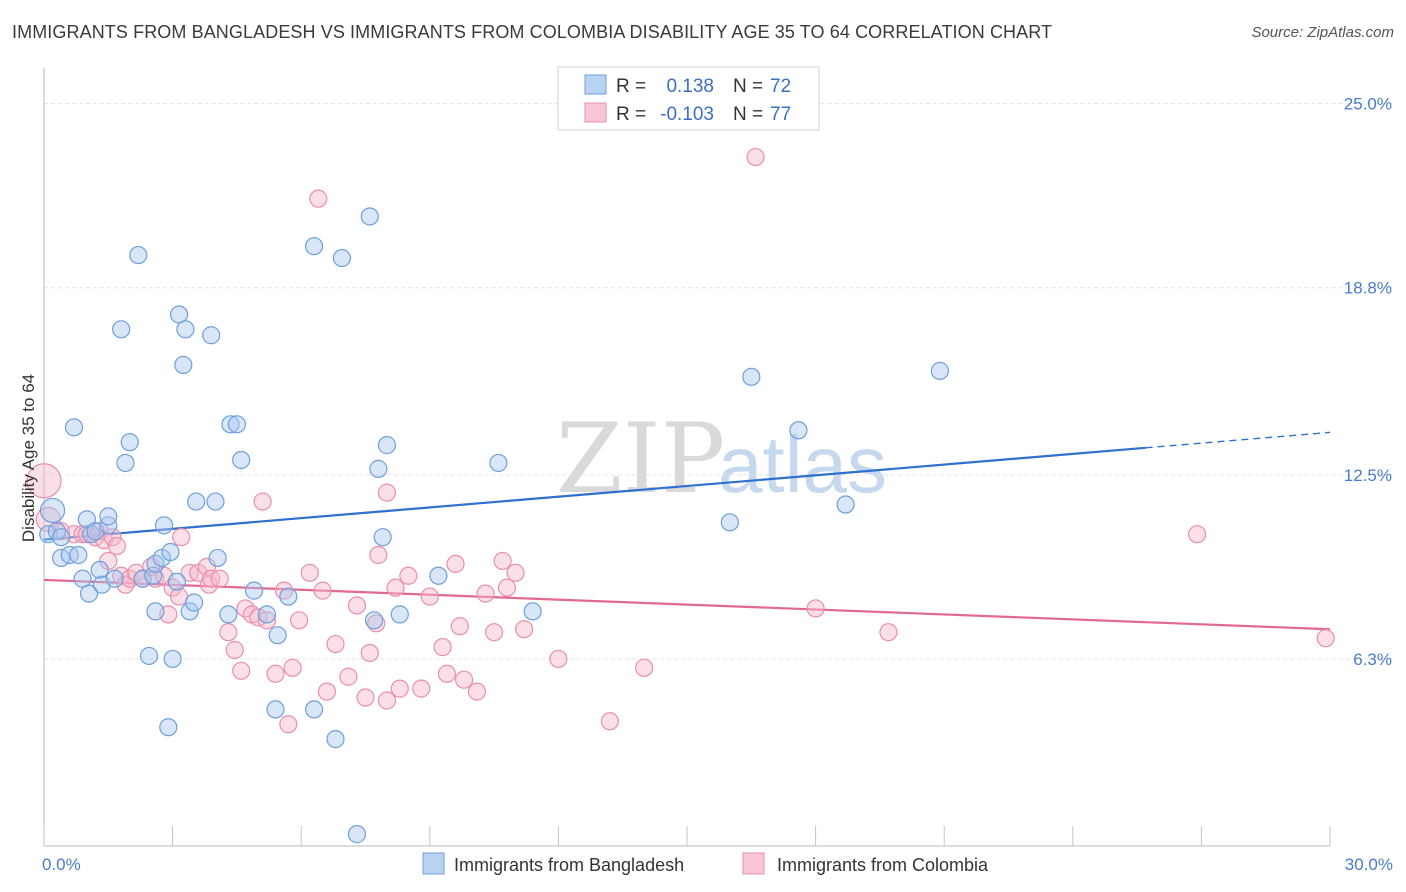 The image size is (1406, 892). I want to click on bottom-legend-label-colombia: Immigrants from Colombia, so click(883, 865).